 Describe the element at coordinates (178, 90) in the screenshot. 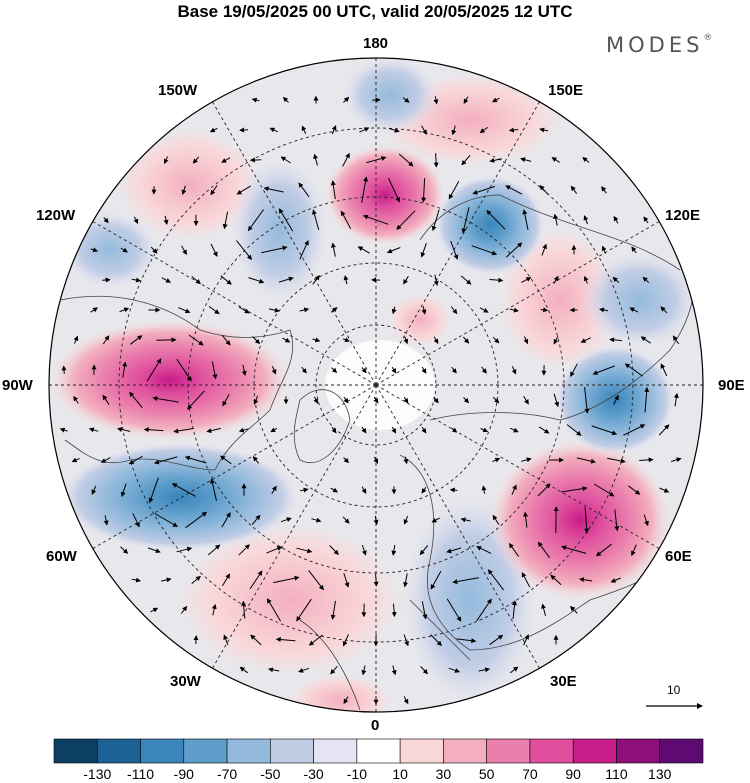

I see `label-150w: 150W` at that location.